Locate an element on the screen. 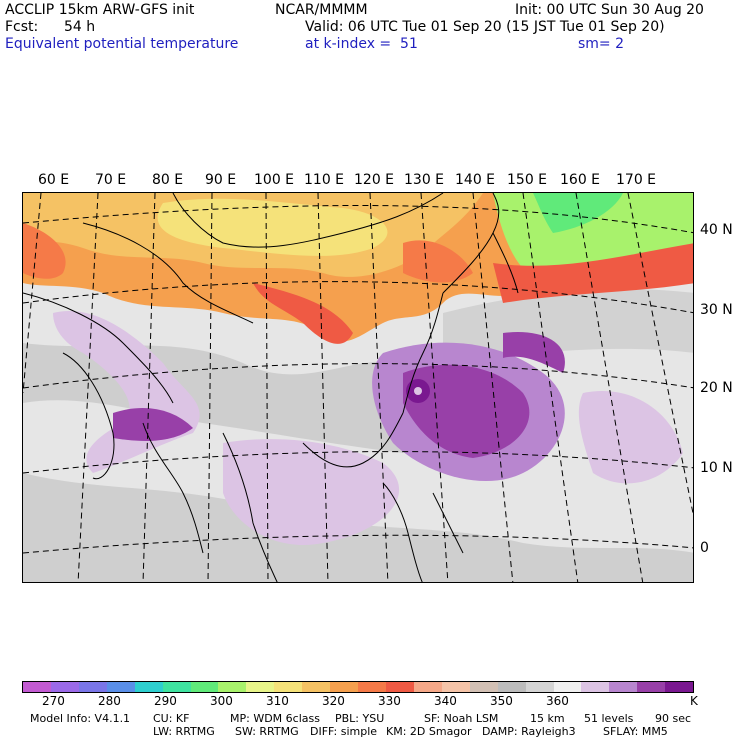 The height and width of the screenshot is (740, 740). fcst-label: Fcst: is located at coordinates (22, 27).